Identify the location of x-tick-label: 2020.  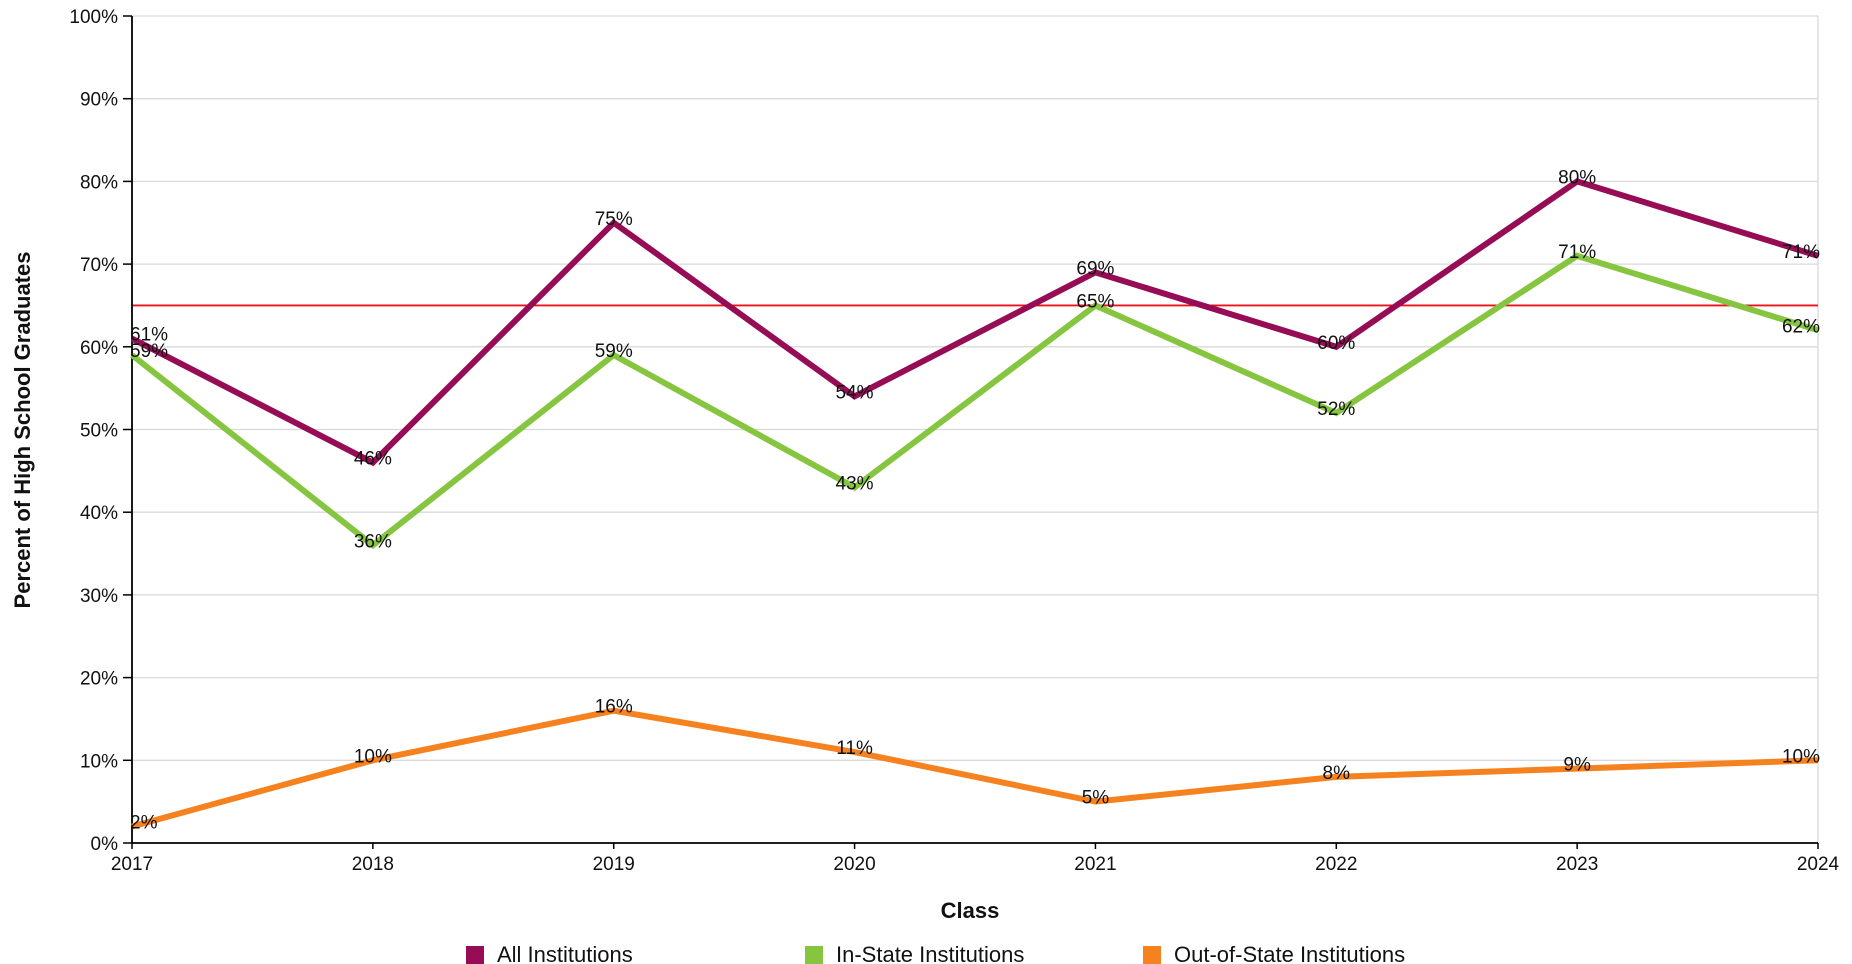
(854, 864).